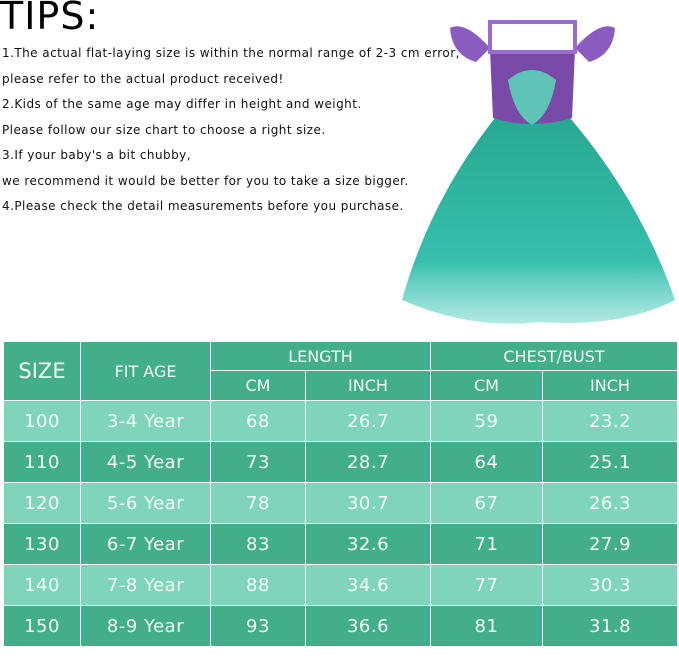 The height and width of the screenshot is (662, 679). Describe the element at coordinates (610, 385) in the screenshot. I see `header-chest-inch: INCH` at that location.